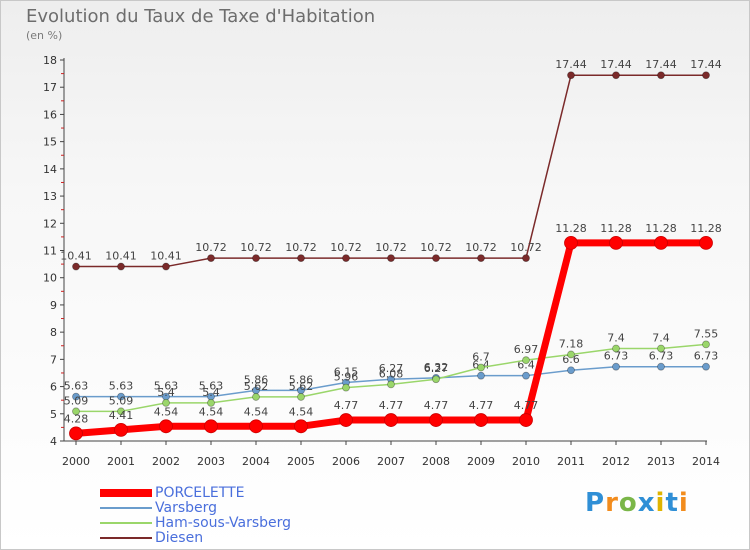 This screenshot has height=550, width=750. Describe the element at coordinates (211, 461) in the screenshot. I see `x-tick-label: 2003` at that location.